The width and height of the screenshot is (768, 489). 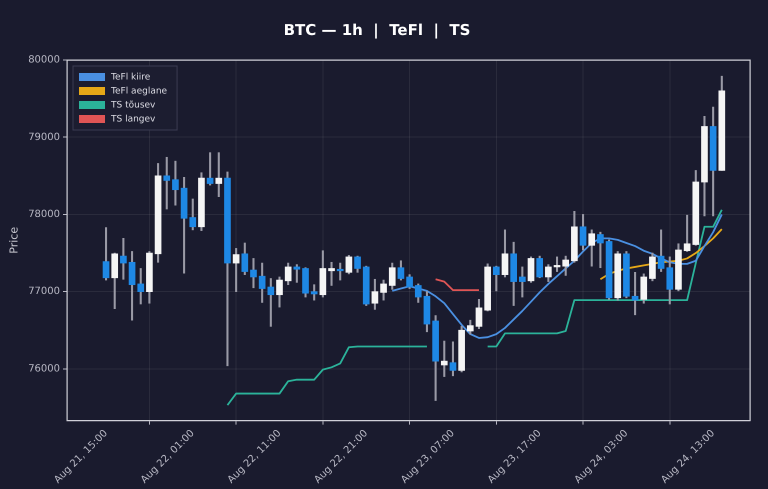 What do you see at coordinates (44, 368) in the screenshot?
I see `y-tick-label: 76000` at bounding box center [44, 368].